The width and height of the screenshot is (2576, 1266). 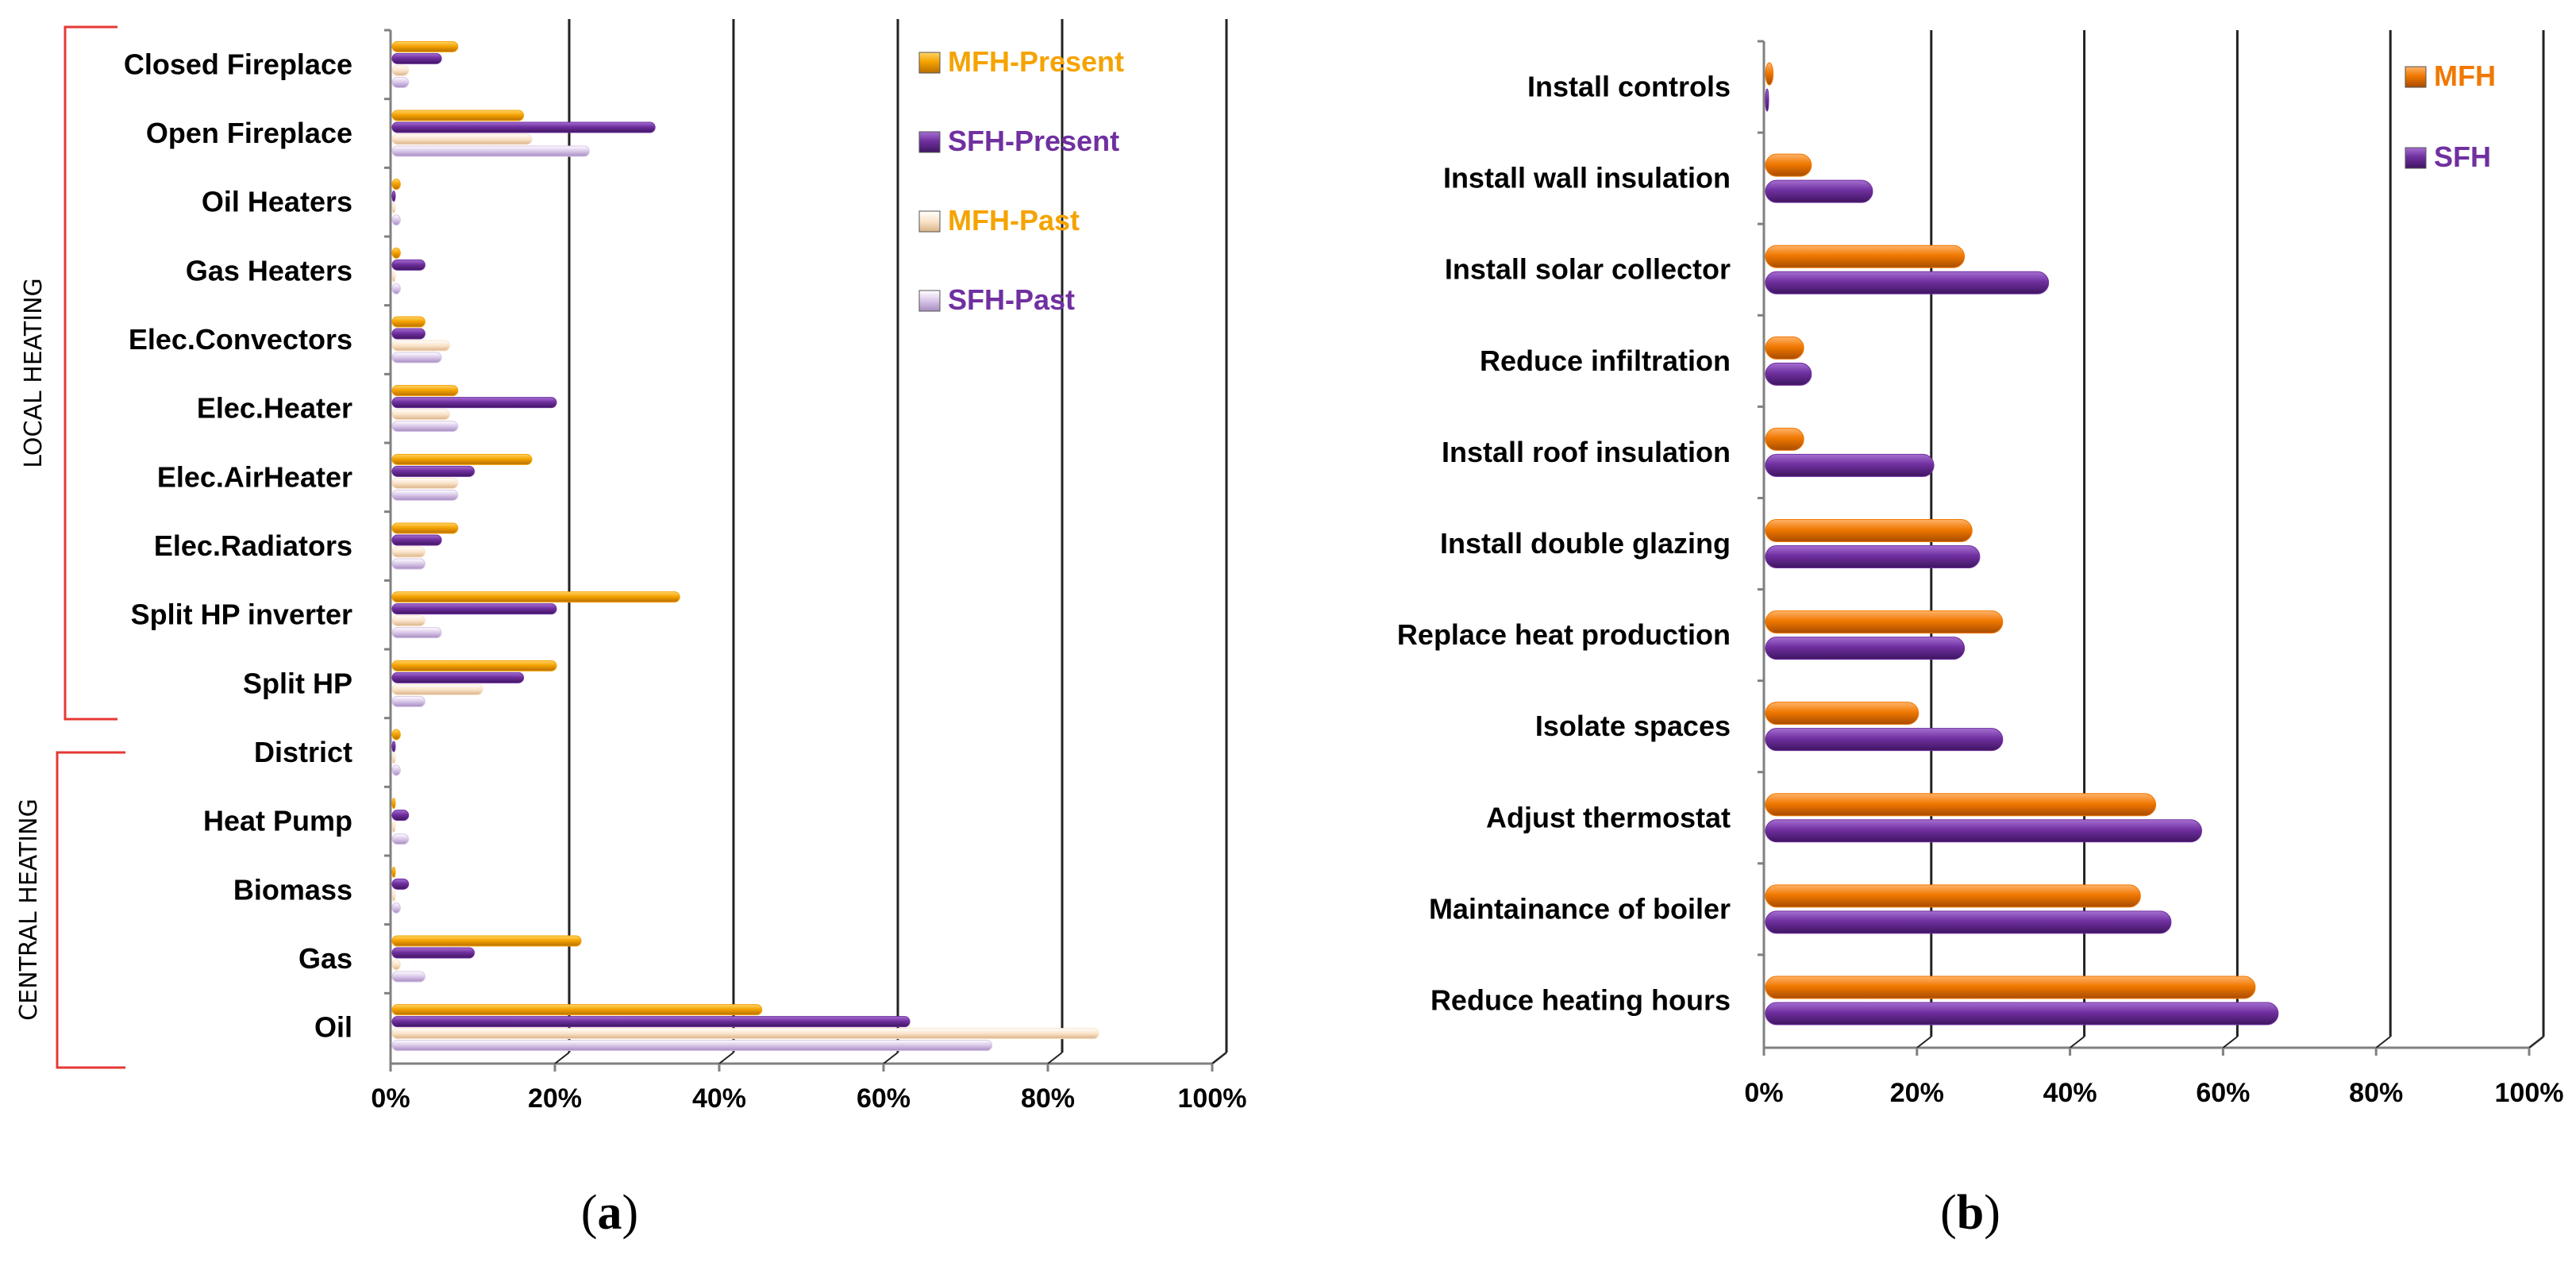 I want to click on bar-a-open-fireplace-sfh-present, so click(x=523, y=127).